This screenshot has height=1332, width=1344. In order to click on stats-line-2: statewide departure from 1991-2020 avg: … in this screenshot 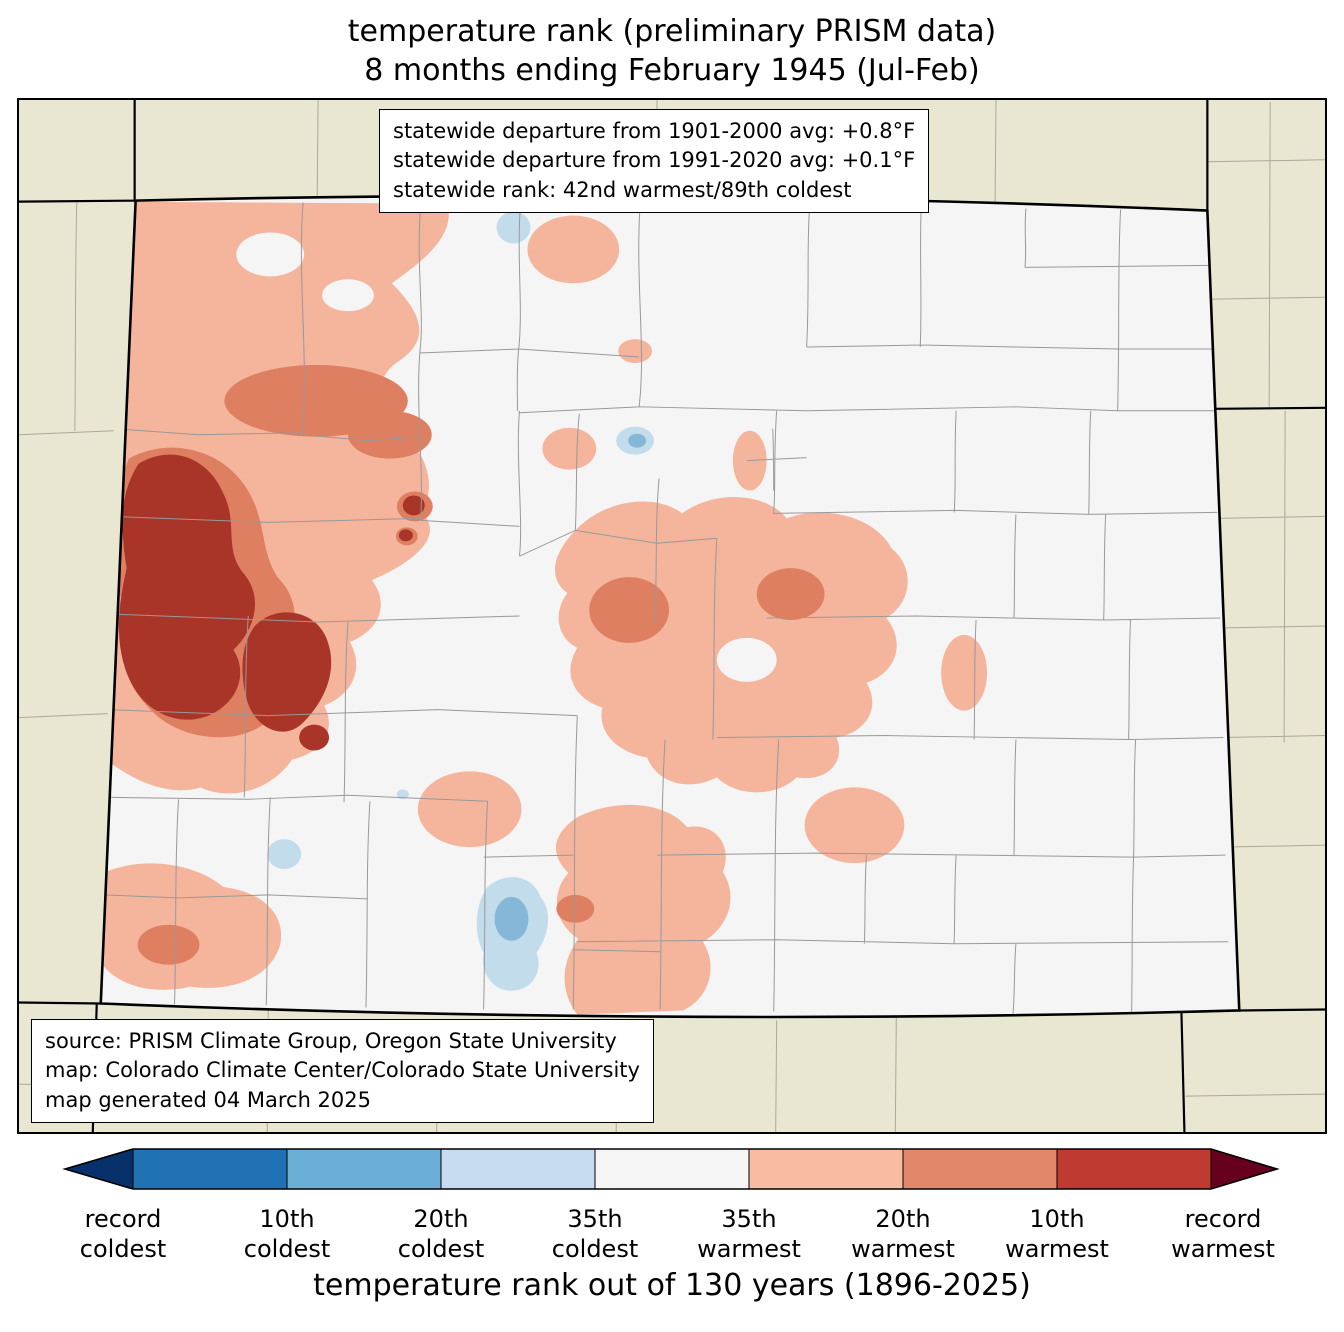, I will do `click(654, 160)`.